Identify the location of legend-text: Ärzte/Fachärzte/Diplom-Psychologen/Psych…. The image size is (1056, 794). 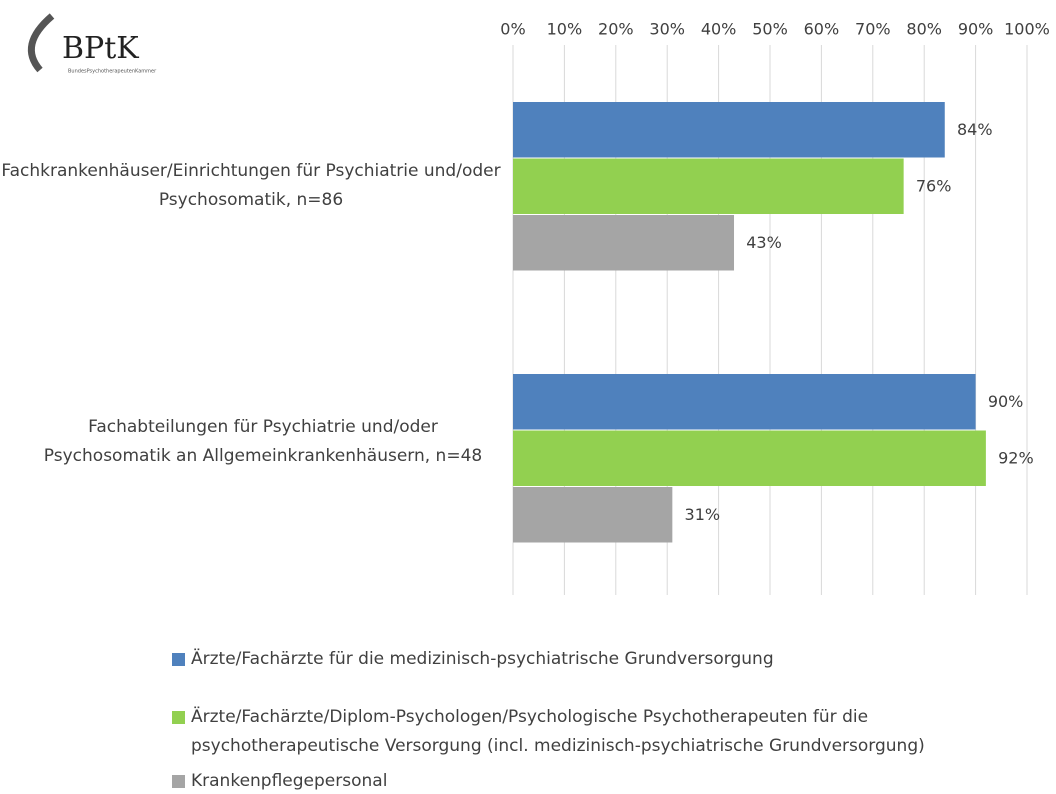
(558, 731).